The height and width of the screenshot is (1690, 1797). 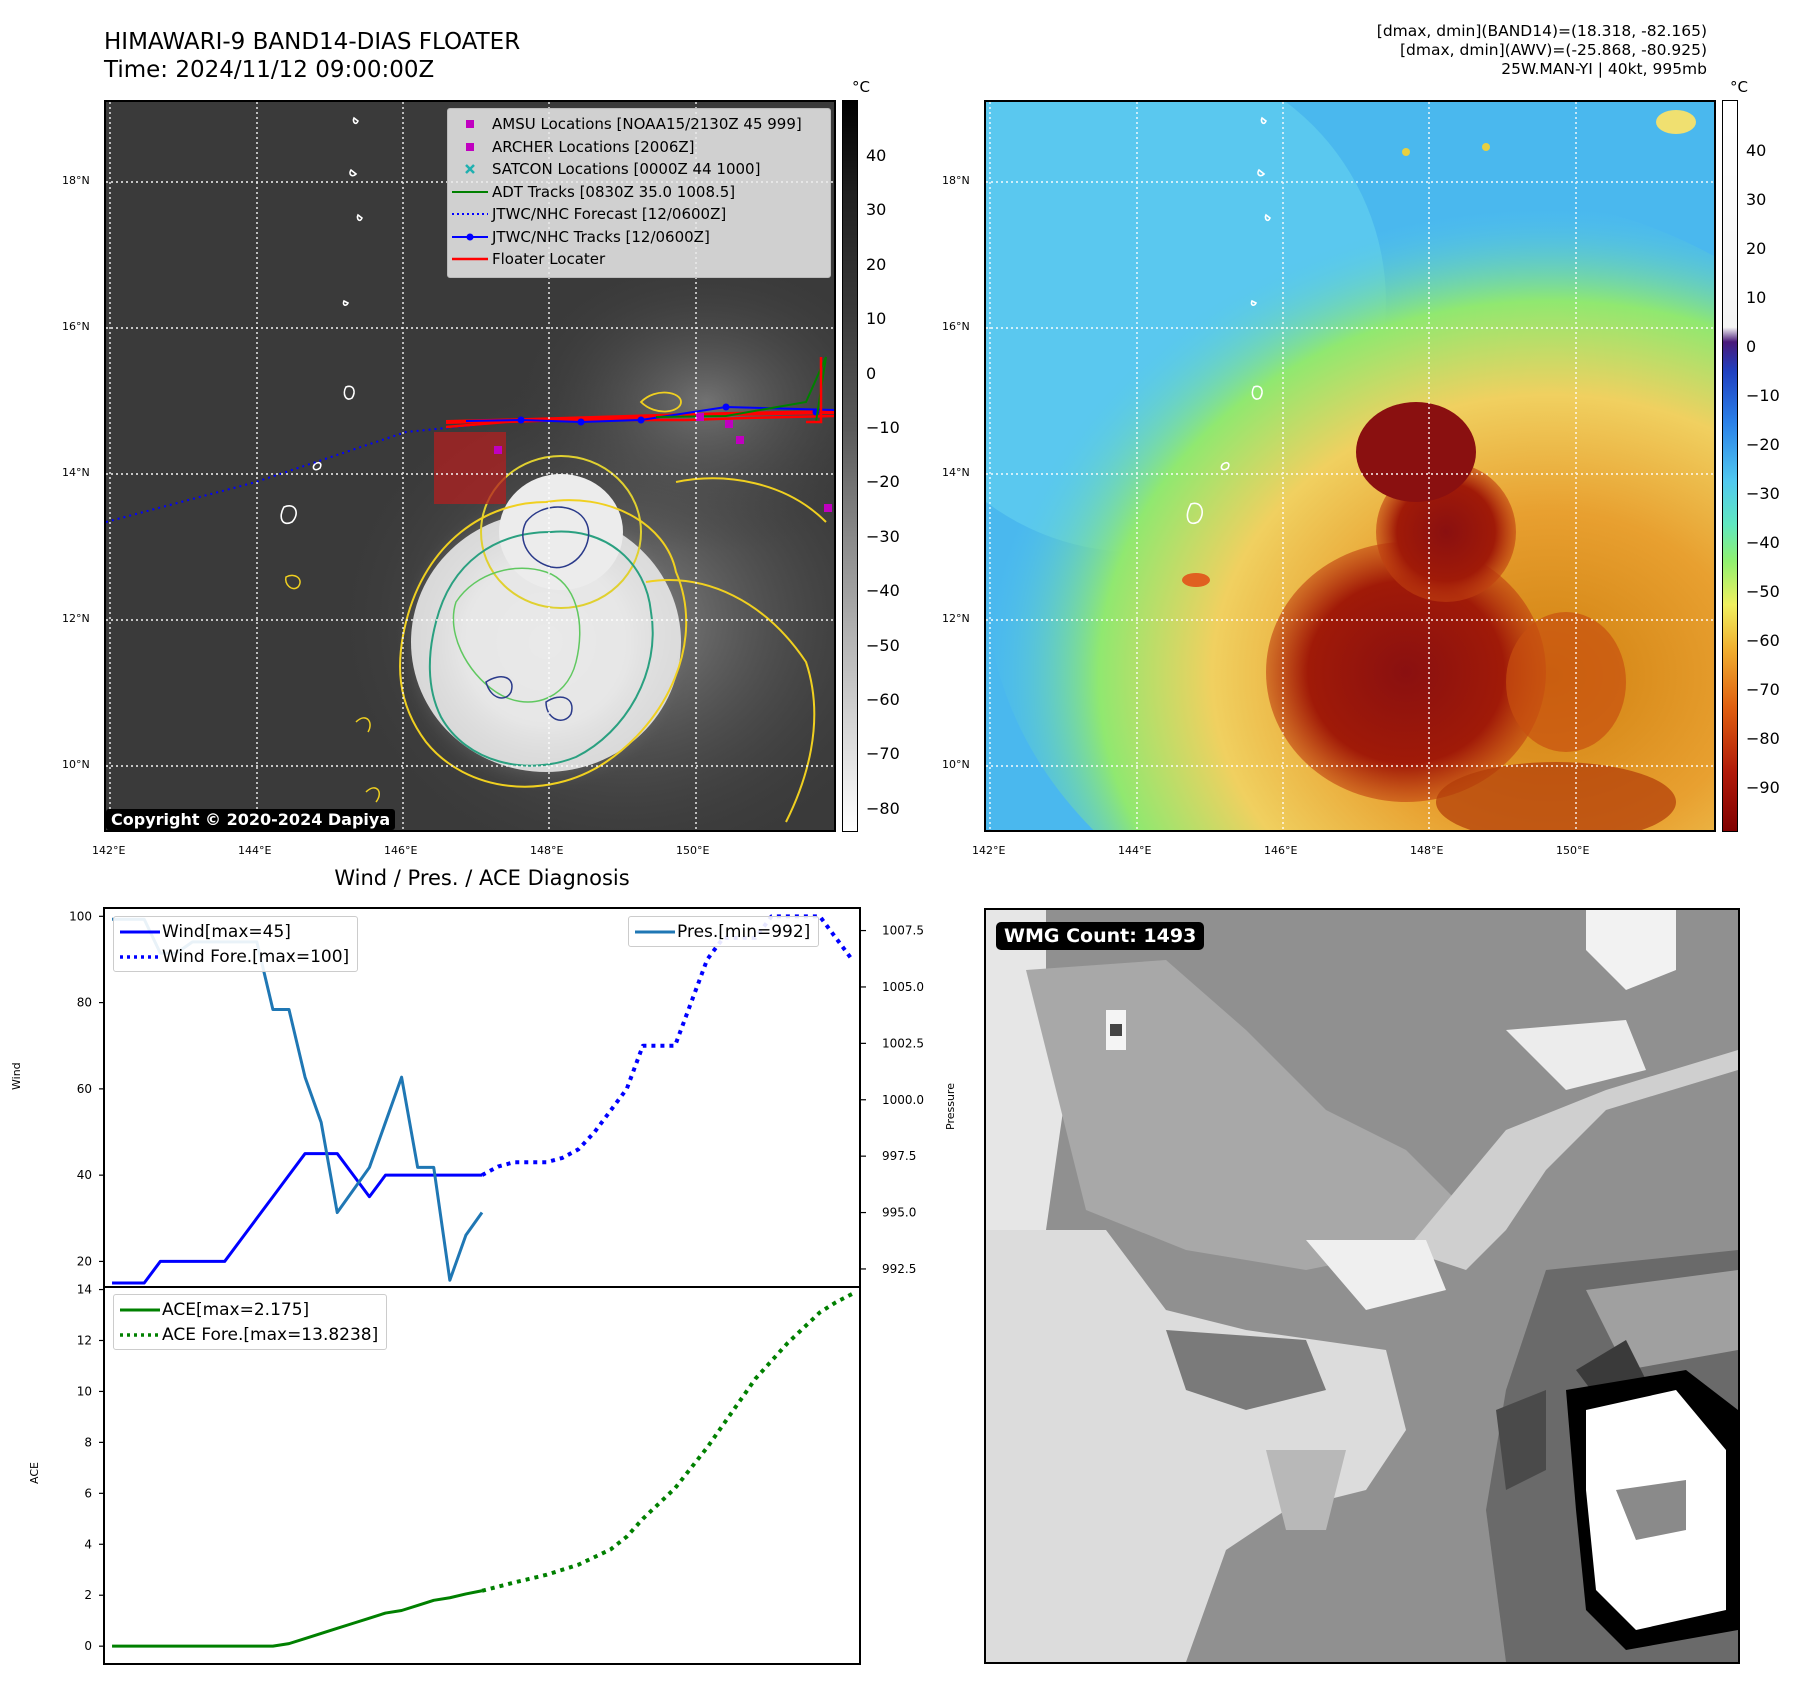 What do you see at coordinates (1730, 466) in the screenshot?
I see `color-colorbar` at bounding box center [1730, 466].